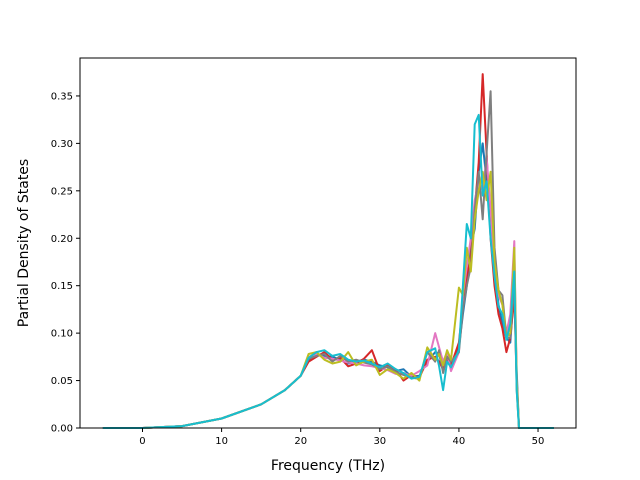  What do you see at coordinates (62, 334) in the screenshot?
I see `y-tick-label: 0.10` at bounding box center [62, 334].